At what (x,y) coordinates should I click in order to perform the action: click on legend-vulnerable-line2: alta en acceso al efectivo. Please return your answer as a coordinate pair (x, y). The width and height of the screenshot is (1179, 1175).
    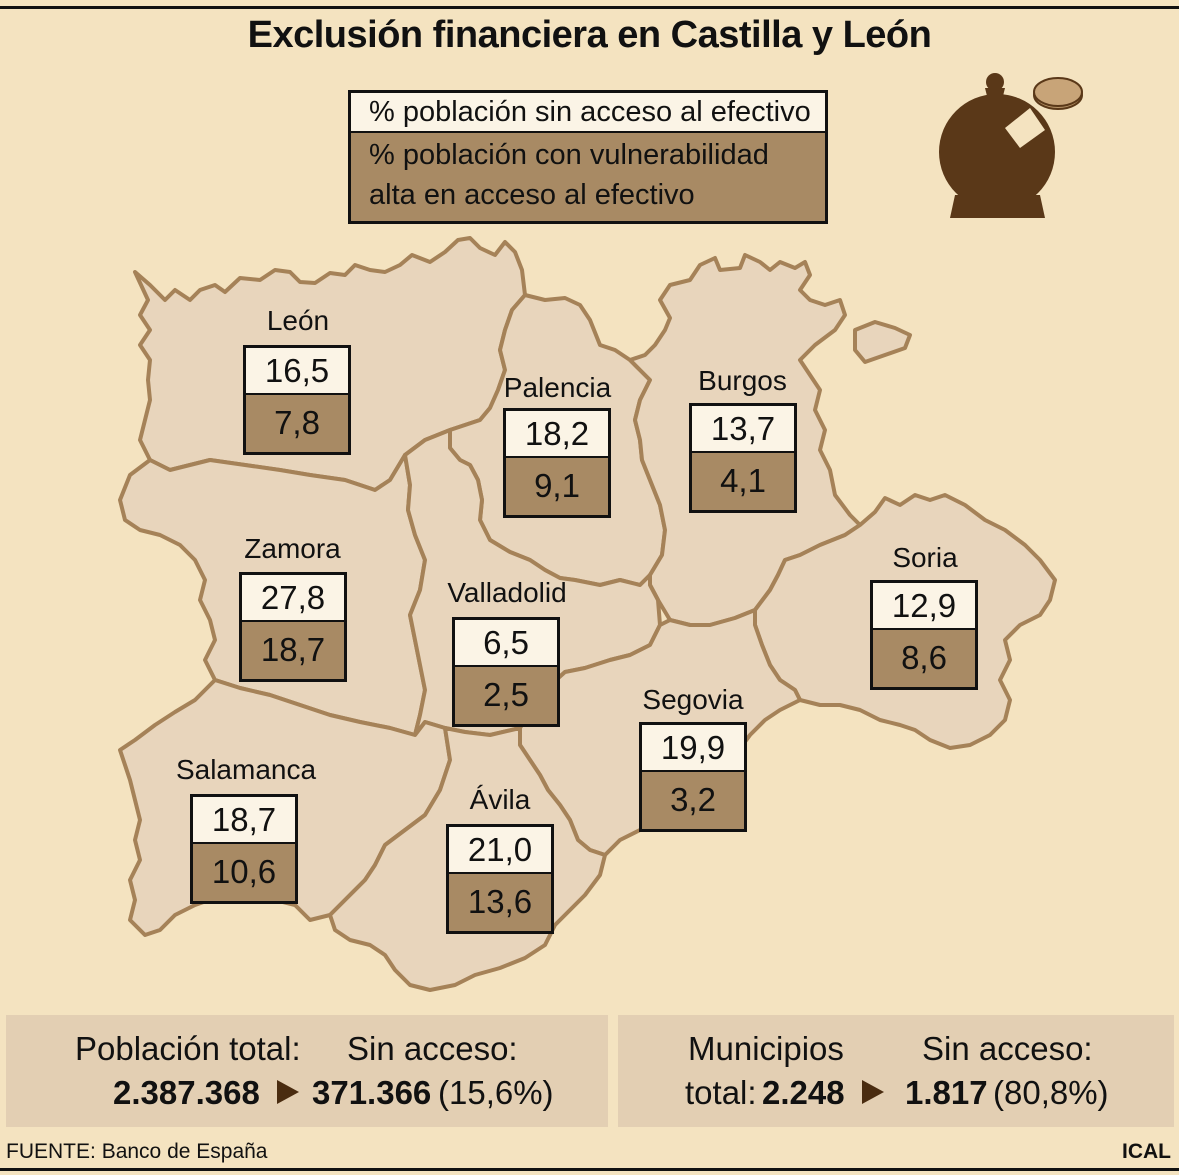
    Looking at the image, I should click on (532, 195).